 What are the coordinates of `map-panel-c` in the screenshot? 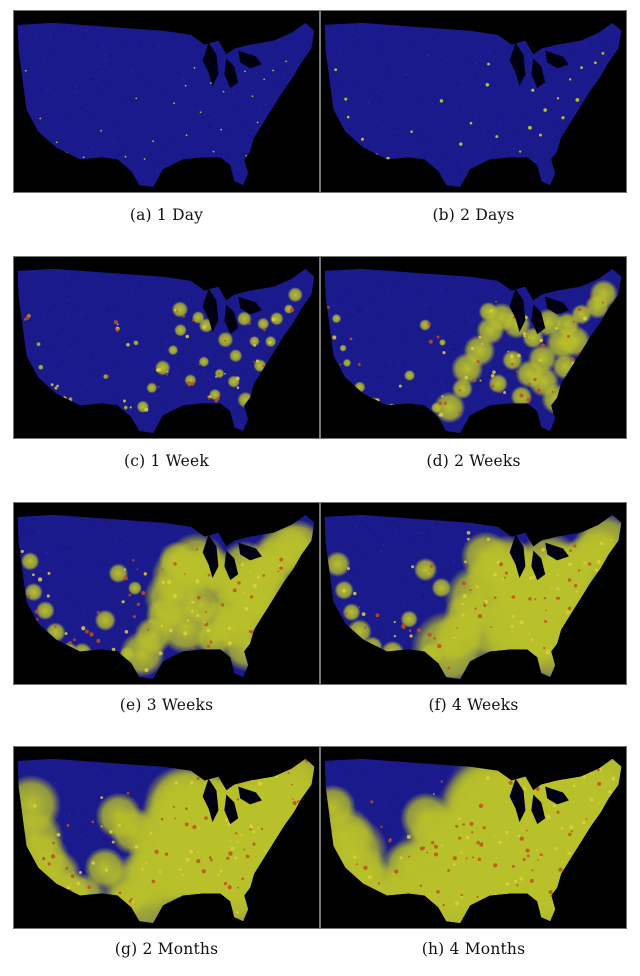 It's located at (166, 347).